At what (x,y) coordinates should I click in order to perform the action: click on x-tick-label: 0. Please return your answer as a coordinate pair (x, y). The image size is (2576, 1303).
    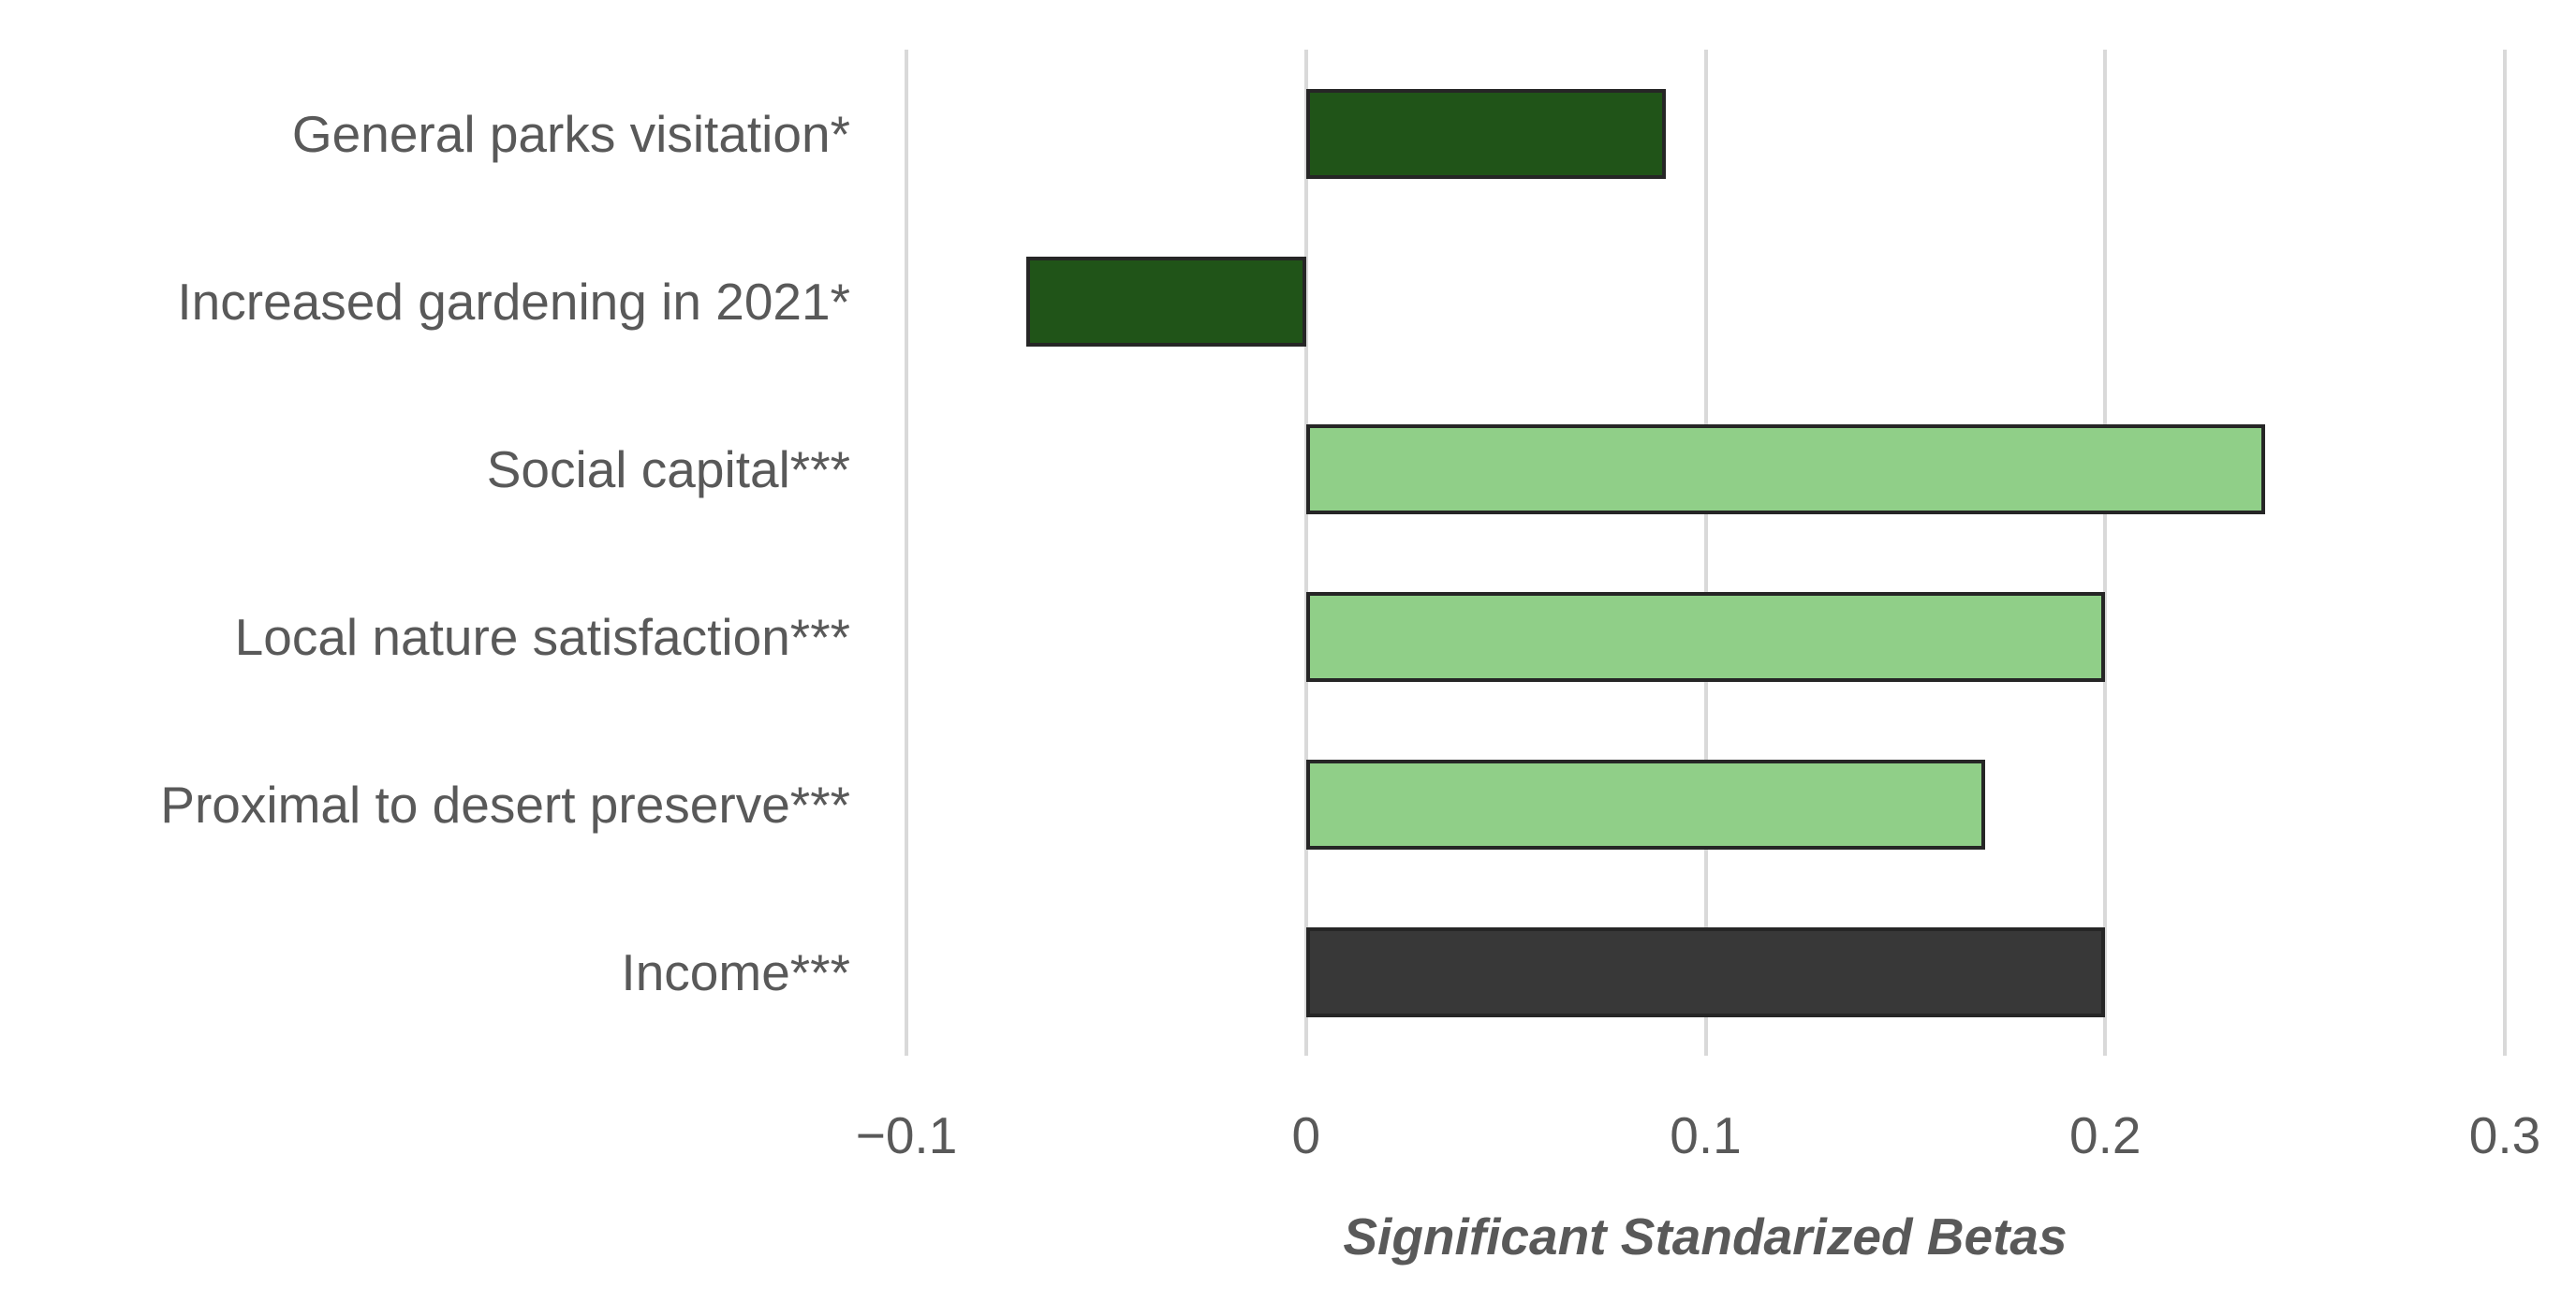
    Looking at the image, I should click on (1306, 1135).